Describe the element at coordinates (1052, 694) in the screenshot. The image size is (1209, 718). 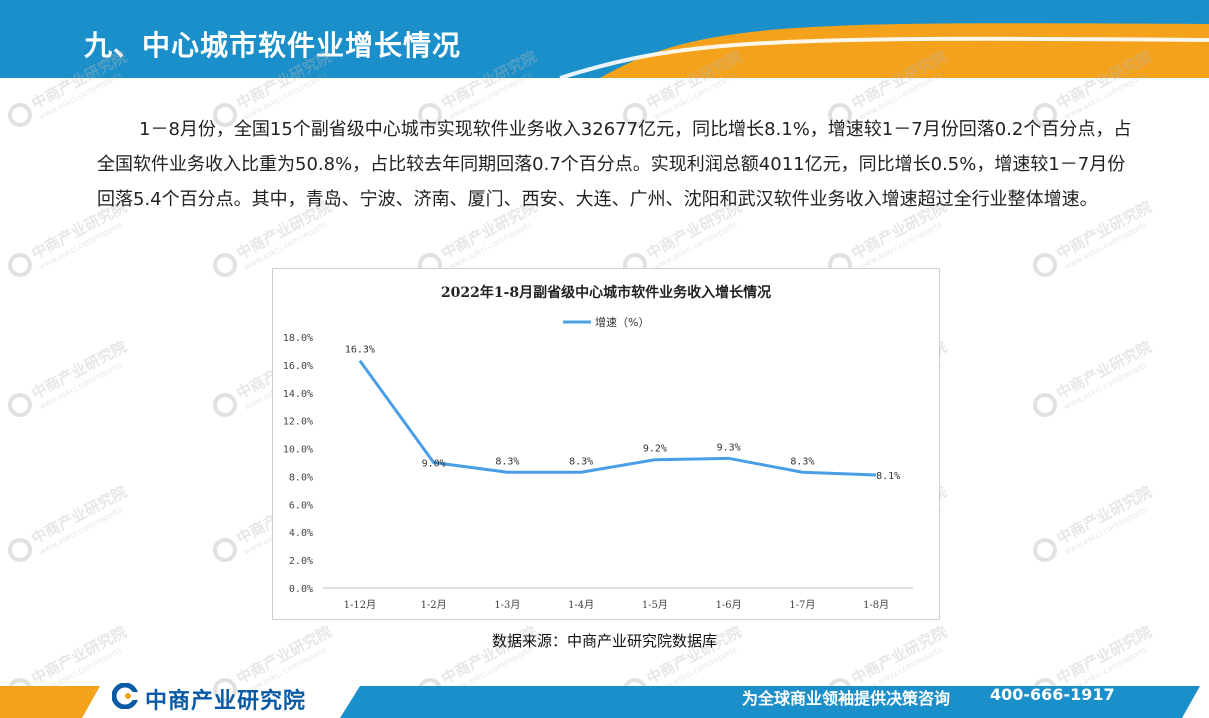
I see `footer-phone: 400-666-1917` at that location.